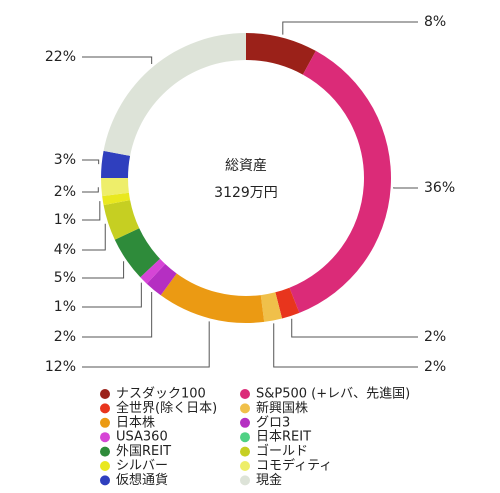 The width and height of the screenshot is (500, 493). What do you see at coordinates (246, 193) in the screenshot?
I see `center-value: 3129万円` at bounding box center [246, 193].